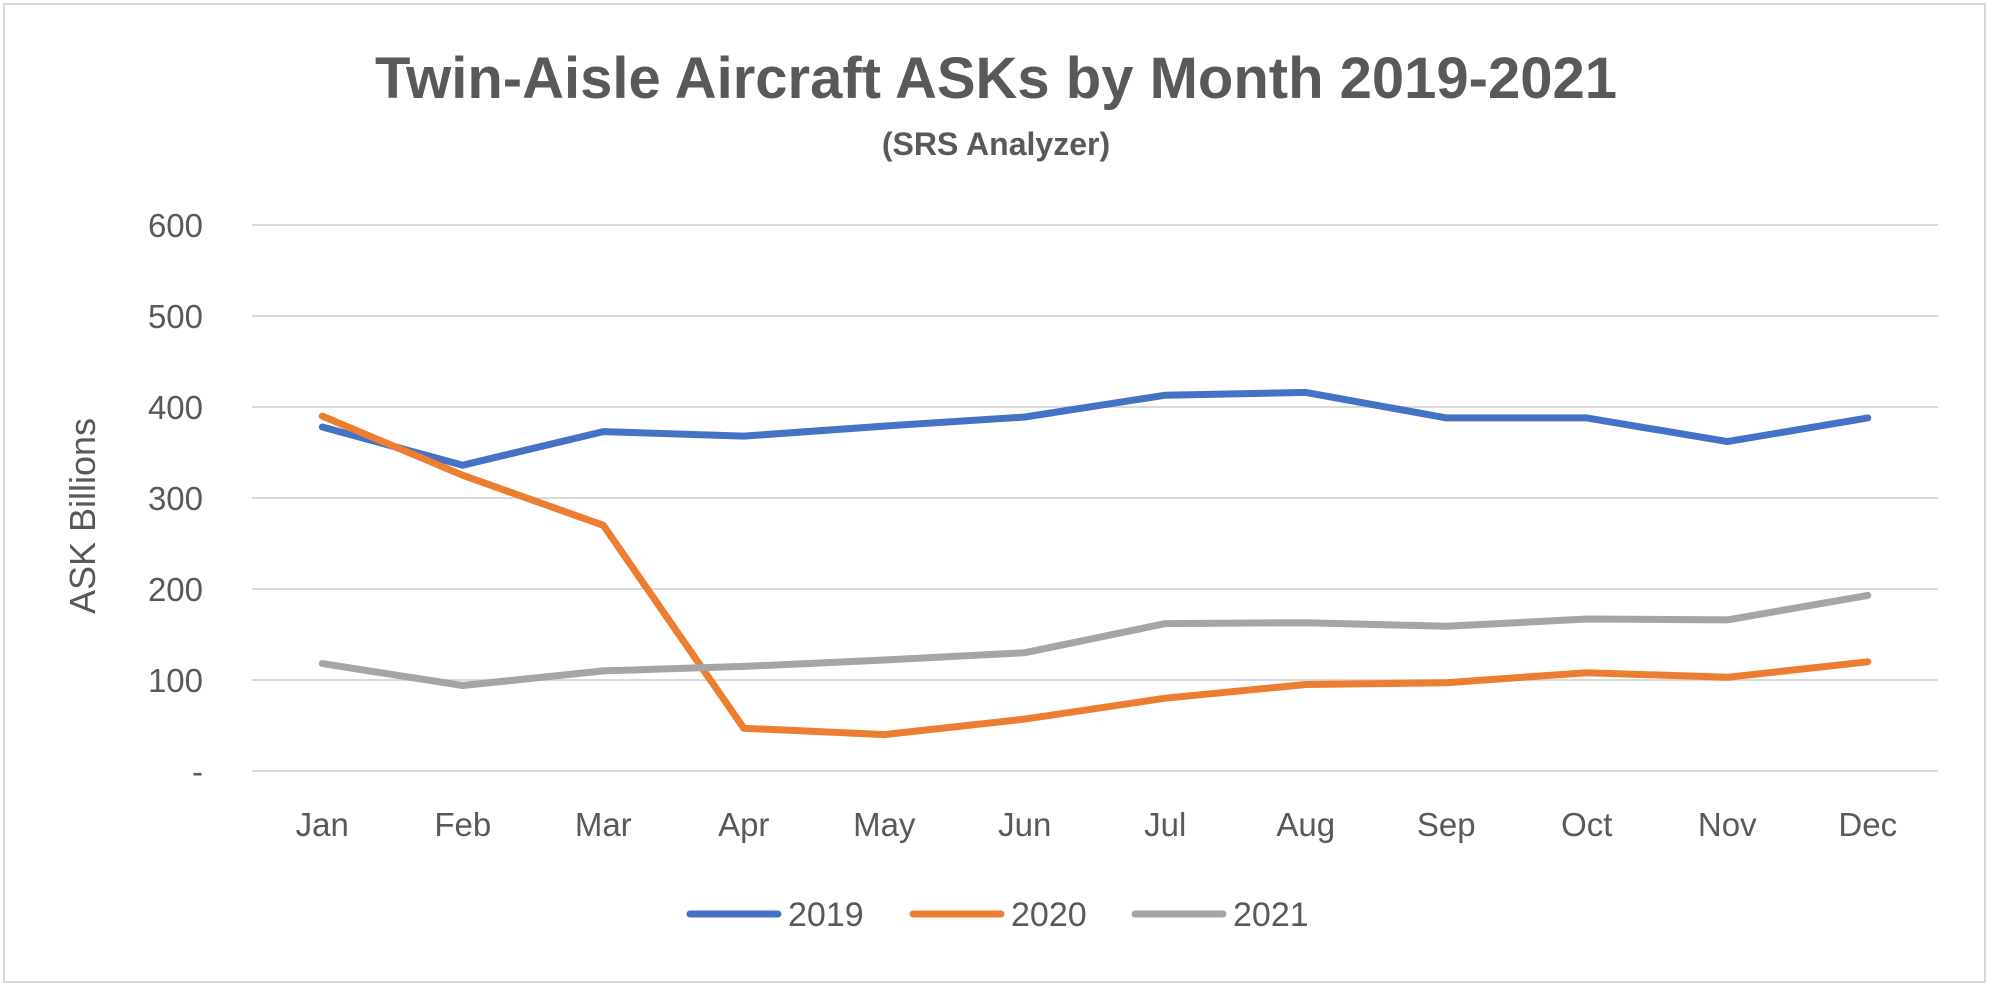 The height and width of the screenshot is (990, 1993). What do you see at coordinates (1095, 428) in the screenshot?
I see `series-line-2019` at bounding box center [1095, 428].